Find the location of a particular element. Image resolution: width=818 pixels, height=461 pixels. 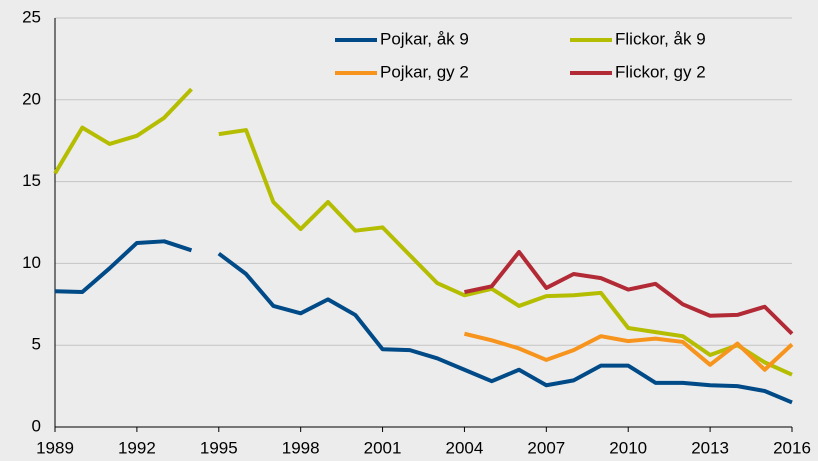

x-tick-label: 2016 is located at coordinates (792, 447).